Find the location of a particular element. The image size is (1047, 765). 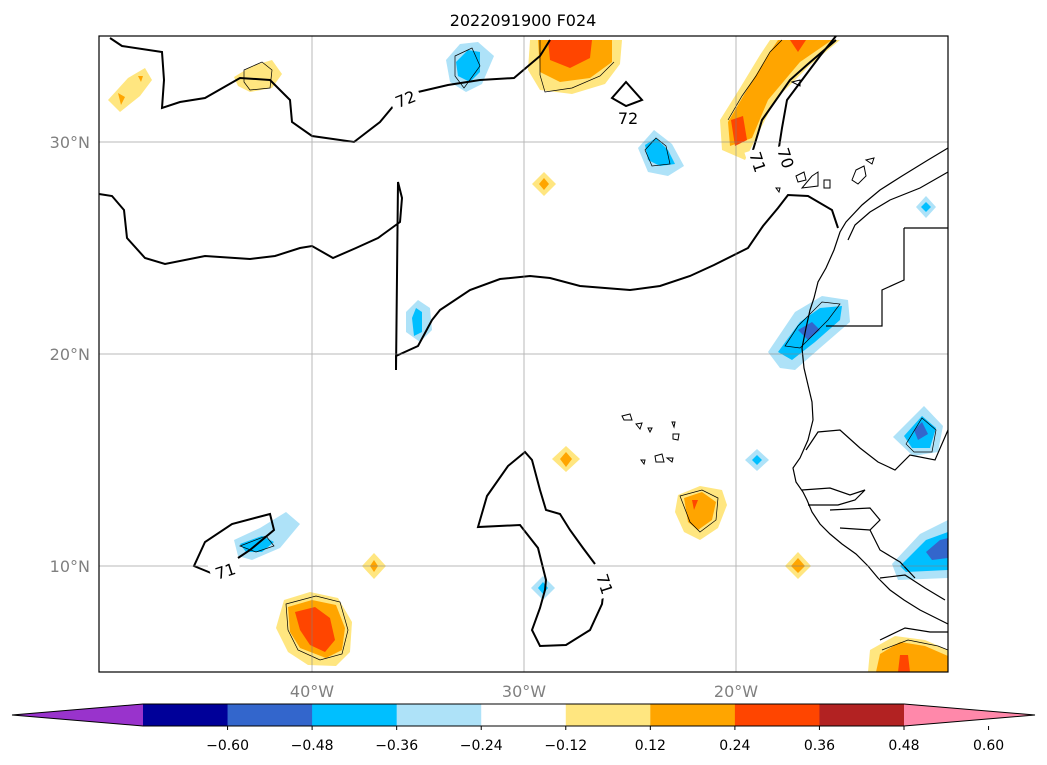

colorbar-tick-label: −0.36 is located at coordinates (396, 746).